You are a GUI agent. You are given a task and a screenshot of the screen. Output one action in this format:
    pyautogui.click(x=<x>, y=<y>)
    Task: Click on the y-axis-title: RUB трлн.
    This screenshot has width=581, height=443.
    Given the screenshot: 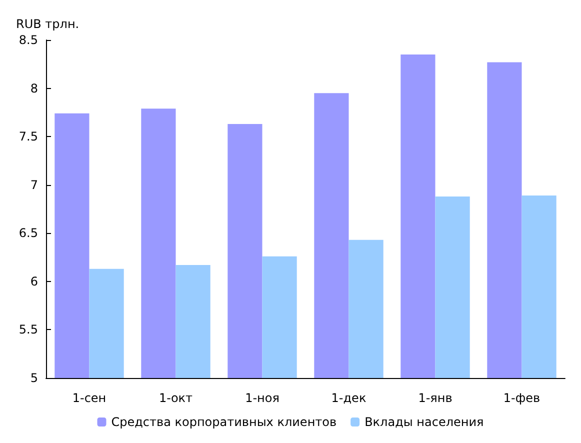 What is the action you would take?
    pyautogui.click(x=48, y=24)
    